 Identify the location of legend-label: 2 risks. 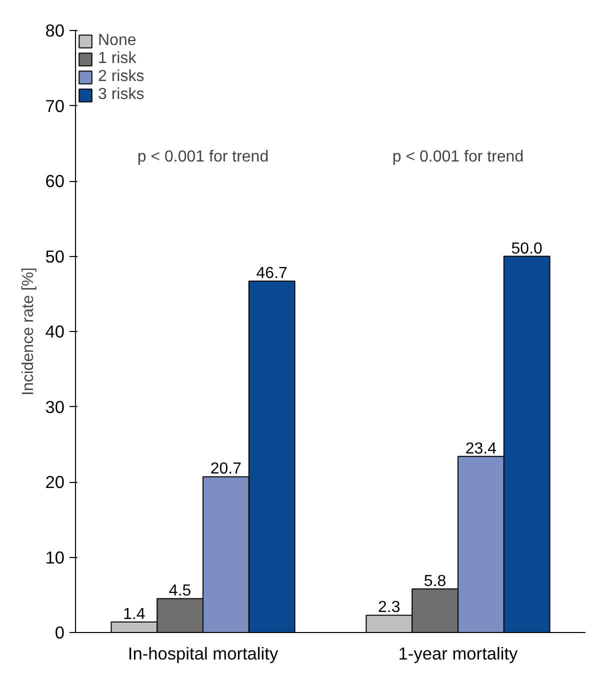
(121, 77).